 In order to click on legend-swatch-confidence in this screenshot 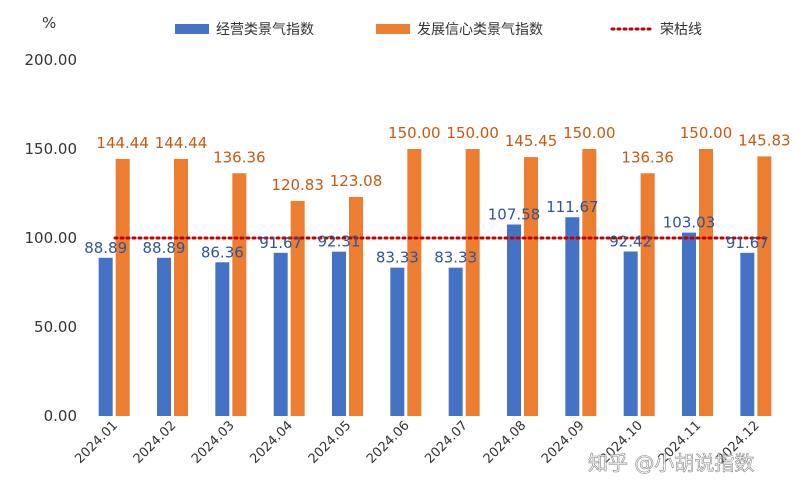, I will do `click(393, 29)`.